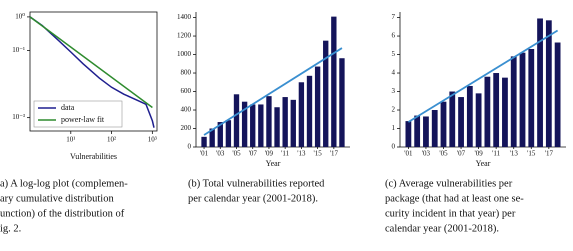 The height and width of the screenshot is (251, 573). I want to click on x-tick-label: 10¹, so click(70, 140).